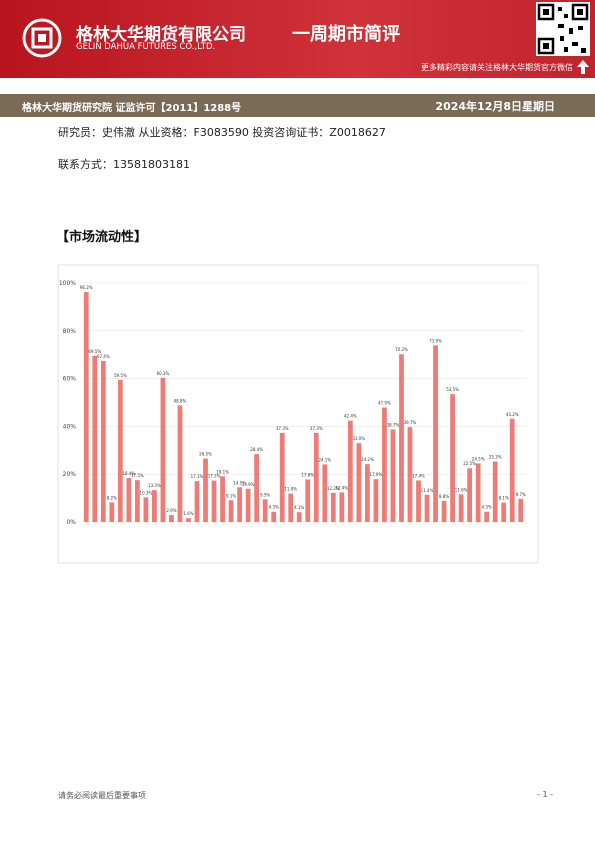  What do you see at coordinates (297, 39) in the screenshot?
I see `header-band` at bounding box center [297, 39].